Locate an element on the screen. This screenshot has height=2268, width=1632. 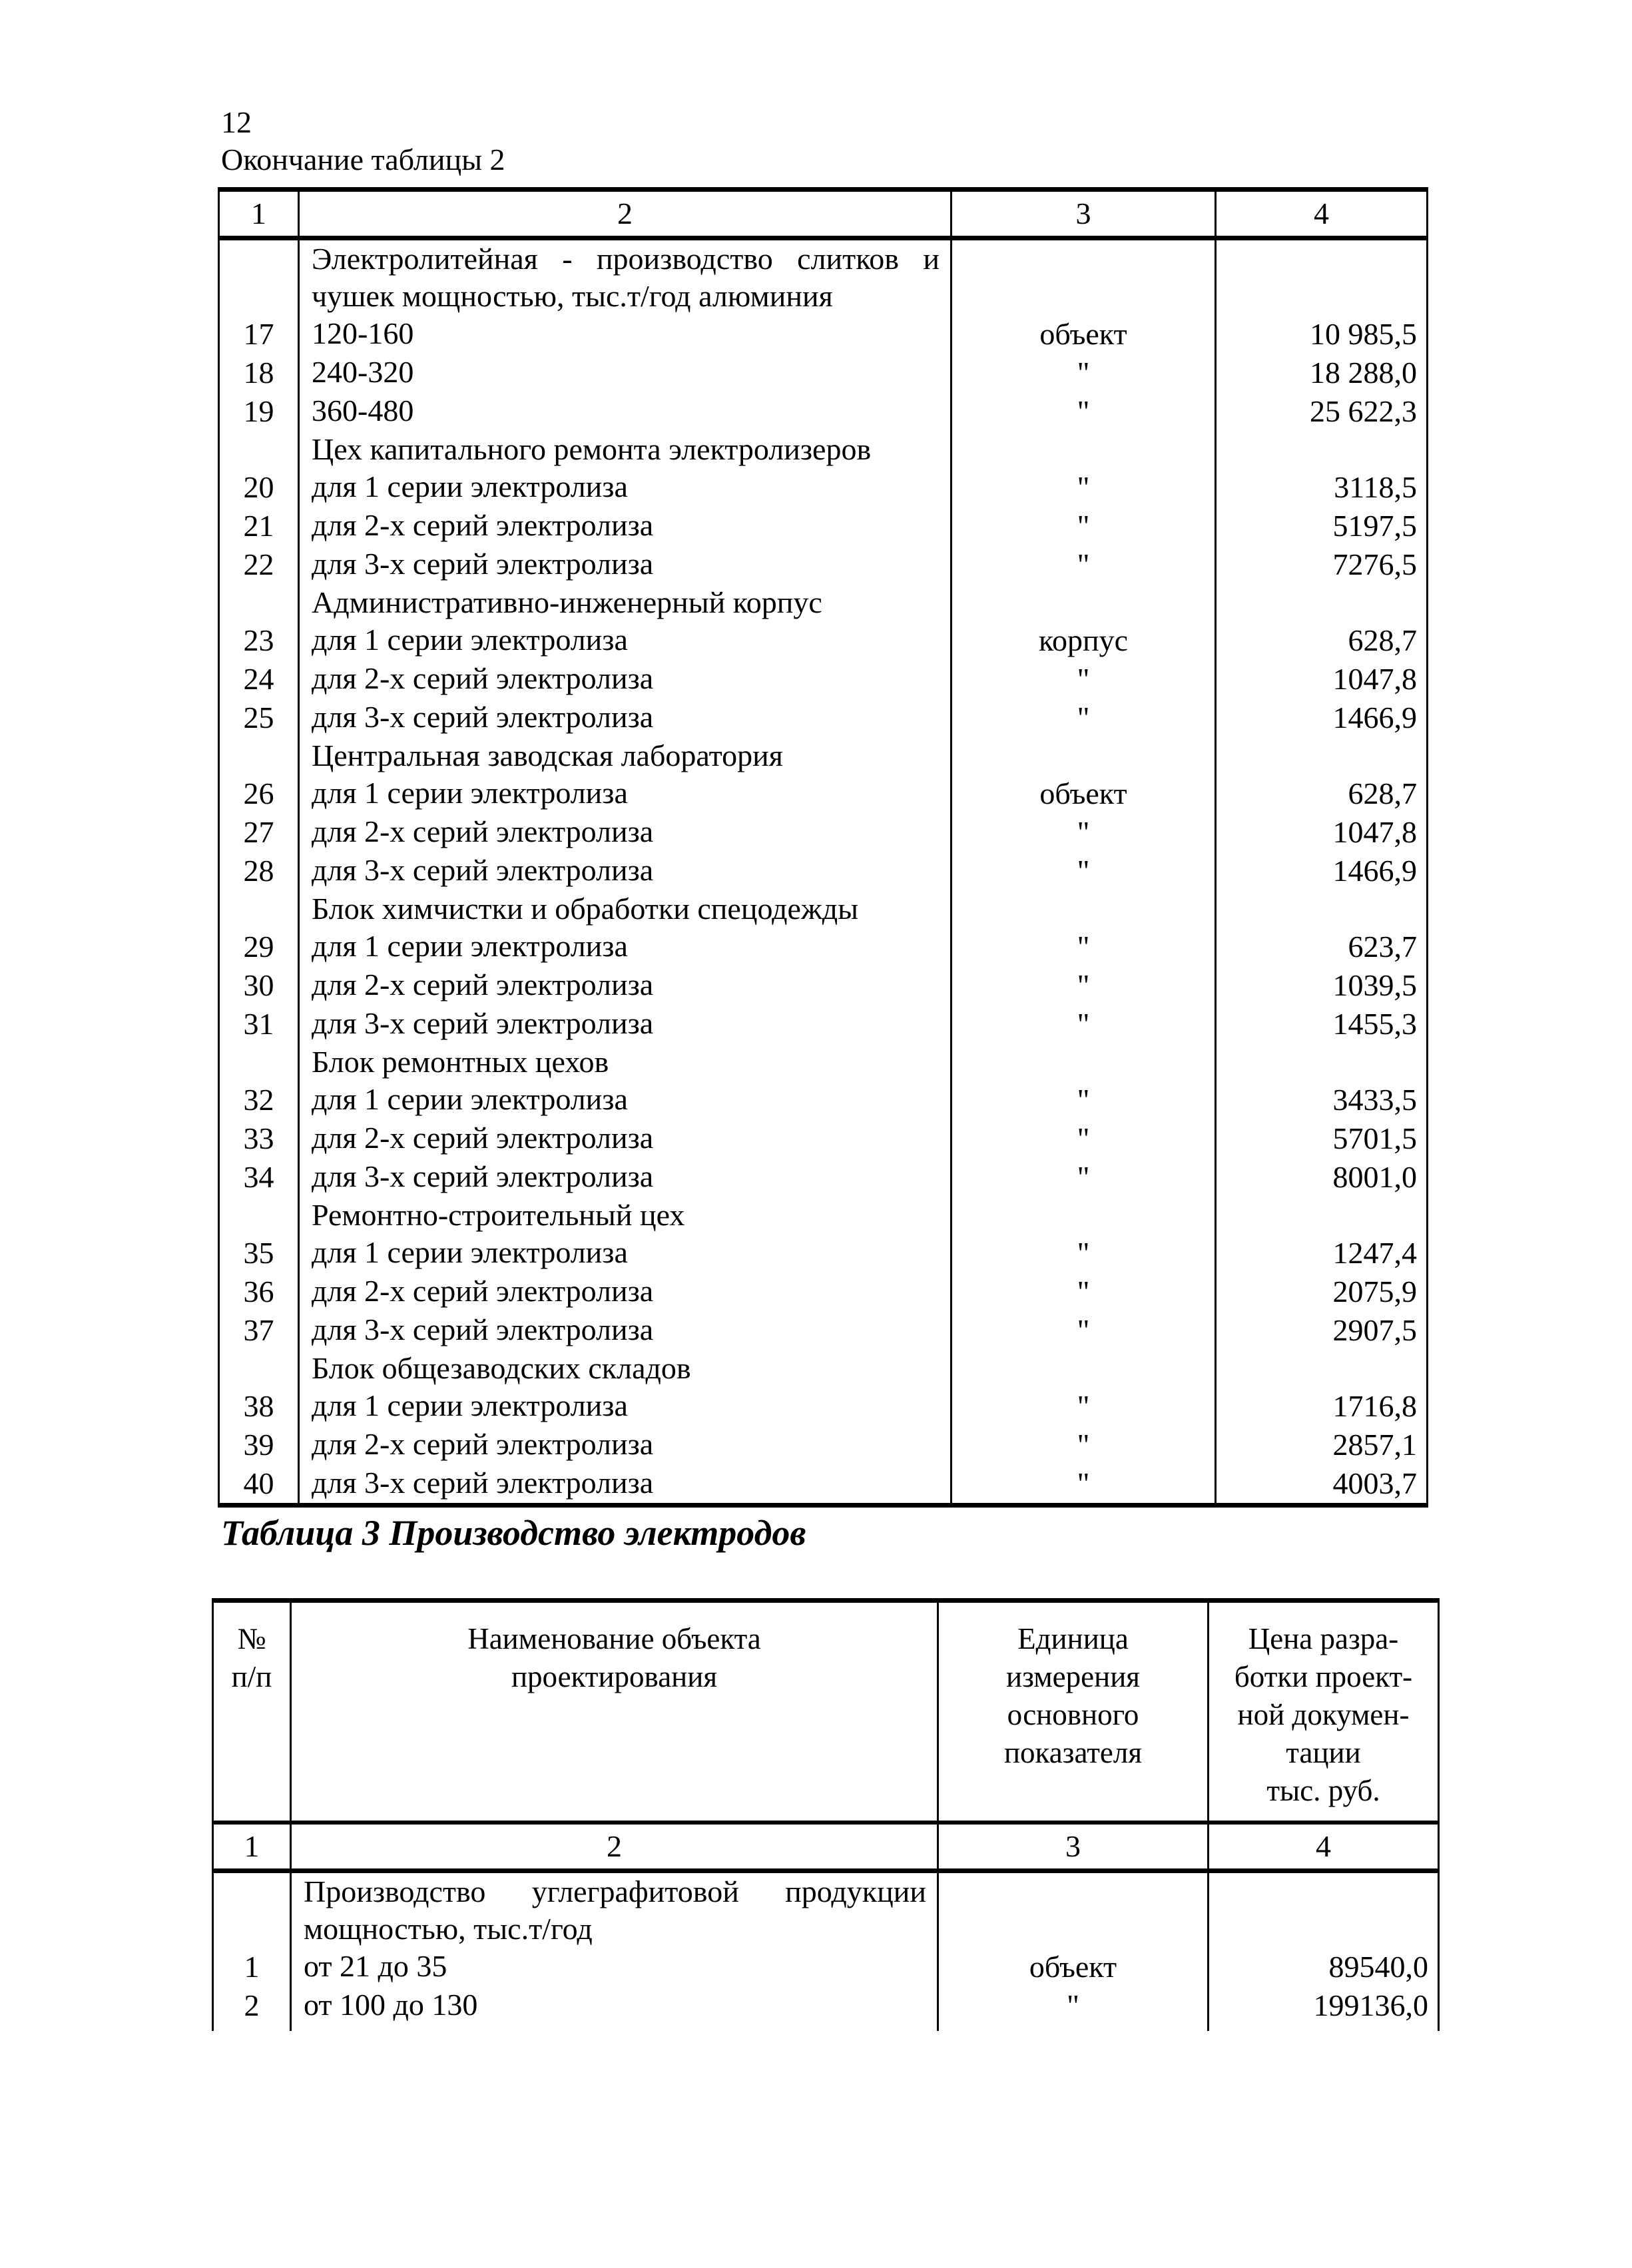
group-row: Блок химчистки и обработки спецодежды is located at coordinates (823, 909).